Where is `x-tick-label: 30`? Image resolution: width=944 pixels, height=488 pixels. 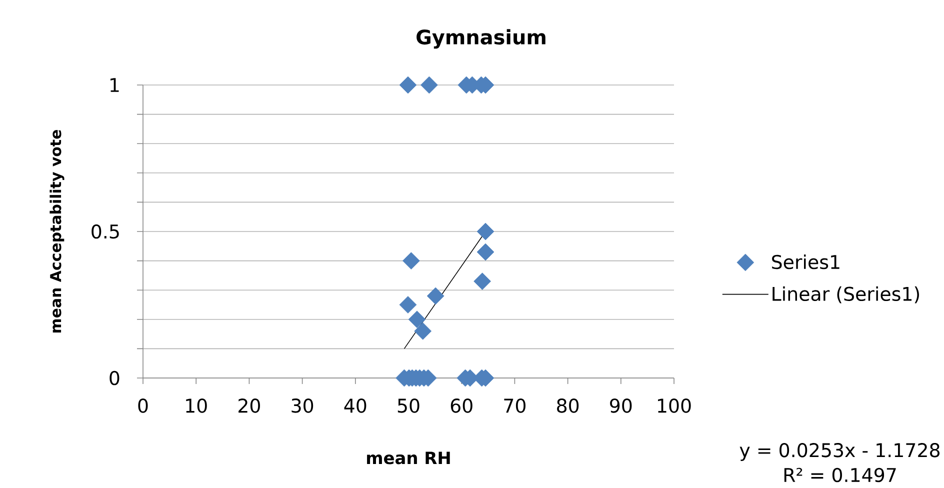 x-tick-label: 30 is located at coordinates (303, 405).